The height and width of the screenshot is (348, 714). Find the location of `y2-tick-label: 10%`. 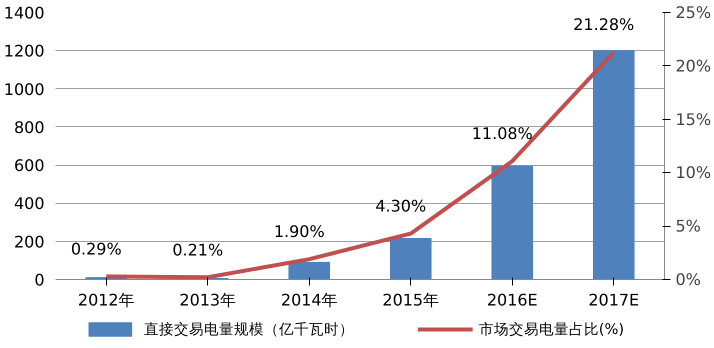

y2-tick-label: 10% is located at coordinates (694, 172).